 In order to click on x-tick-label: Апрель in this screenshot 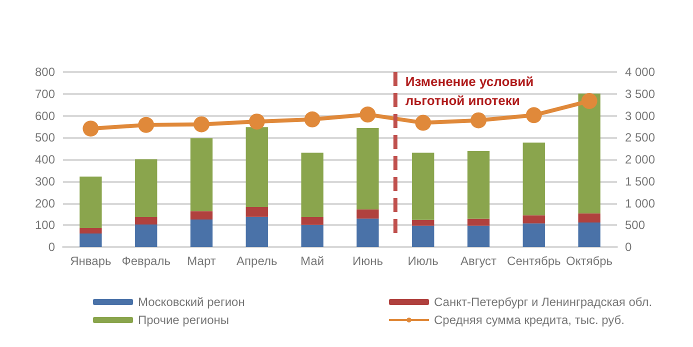, I will do `click(257, 261)`.